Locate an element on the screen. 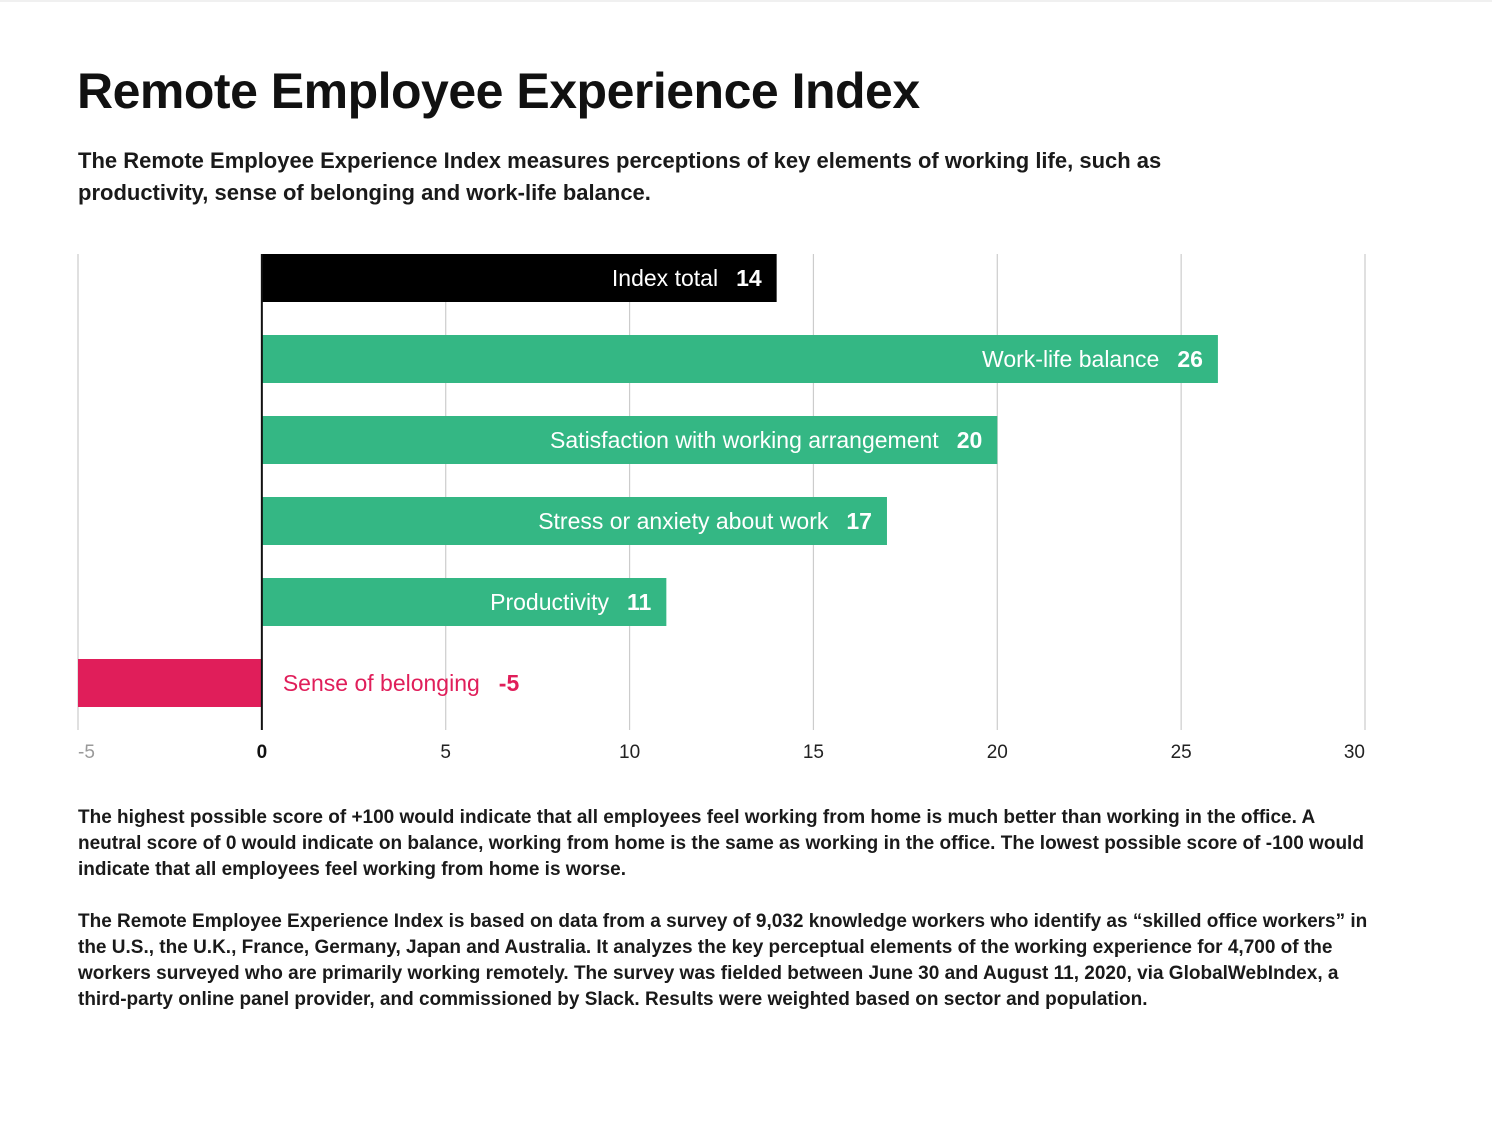 Image resolution: width=1492 pixels, height=1122 pixels. value-label-index-total: 14 is located at coordinates (749, 278).